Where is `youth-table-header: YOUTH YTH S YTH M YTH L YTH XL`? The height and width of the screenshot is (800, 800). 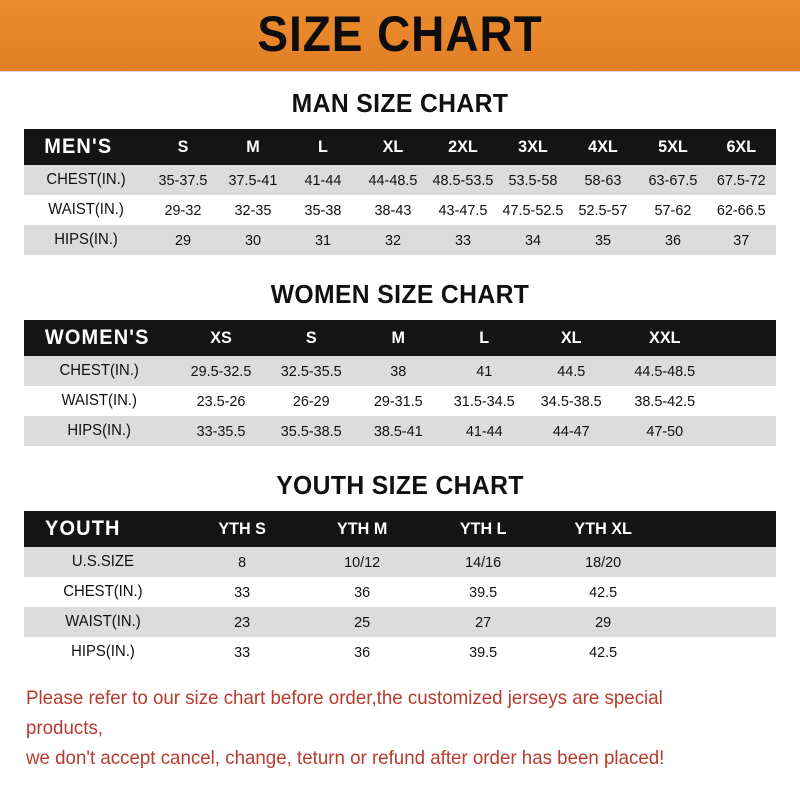
youth-table-header: YOUTH YTH S YTH M YTH L YTH XL is located at coordinates (400, 529).